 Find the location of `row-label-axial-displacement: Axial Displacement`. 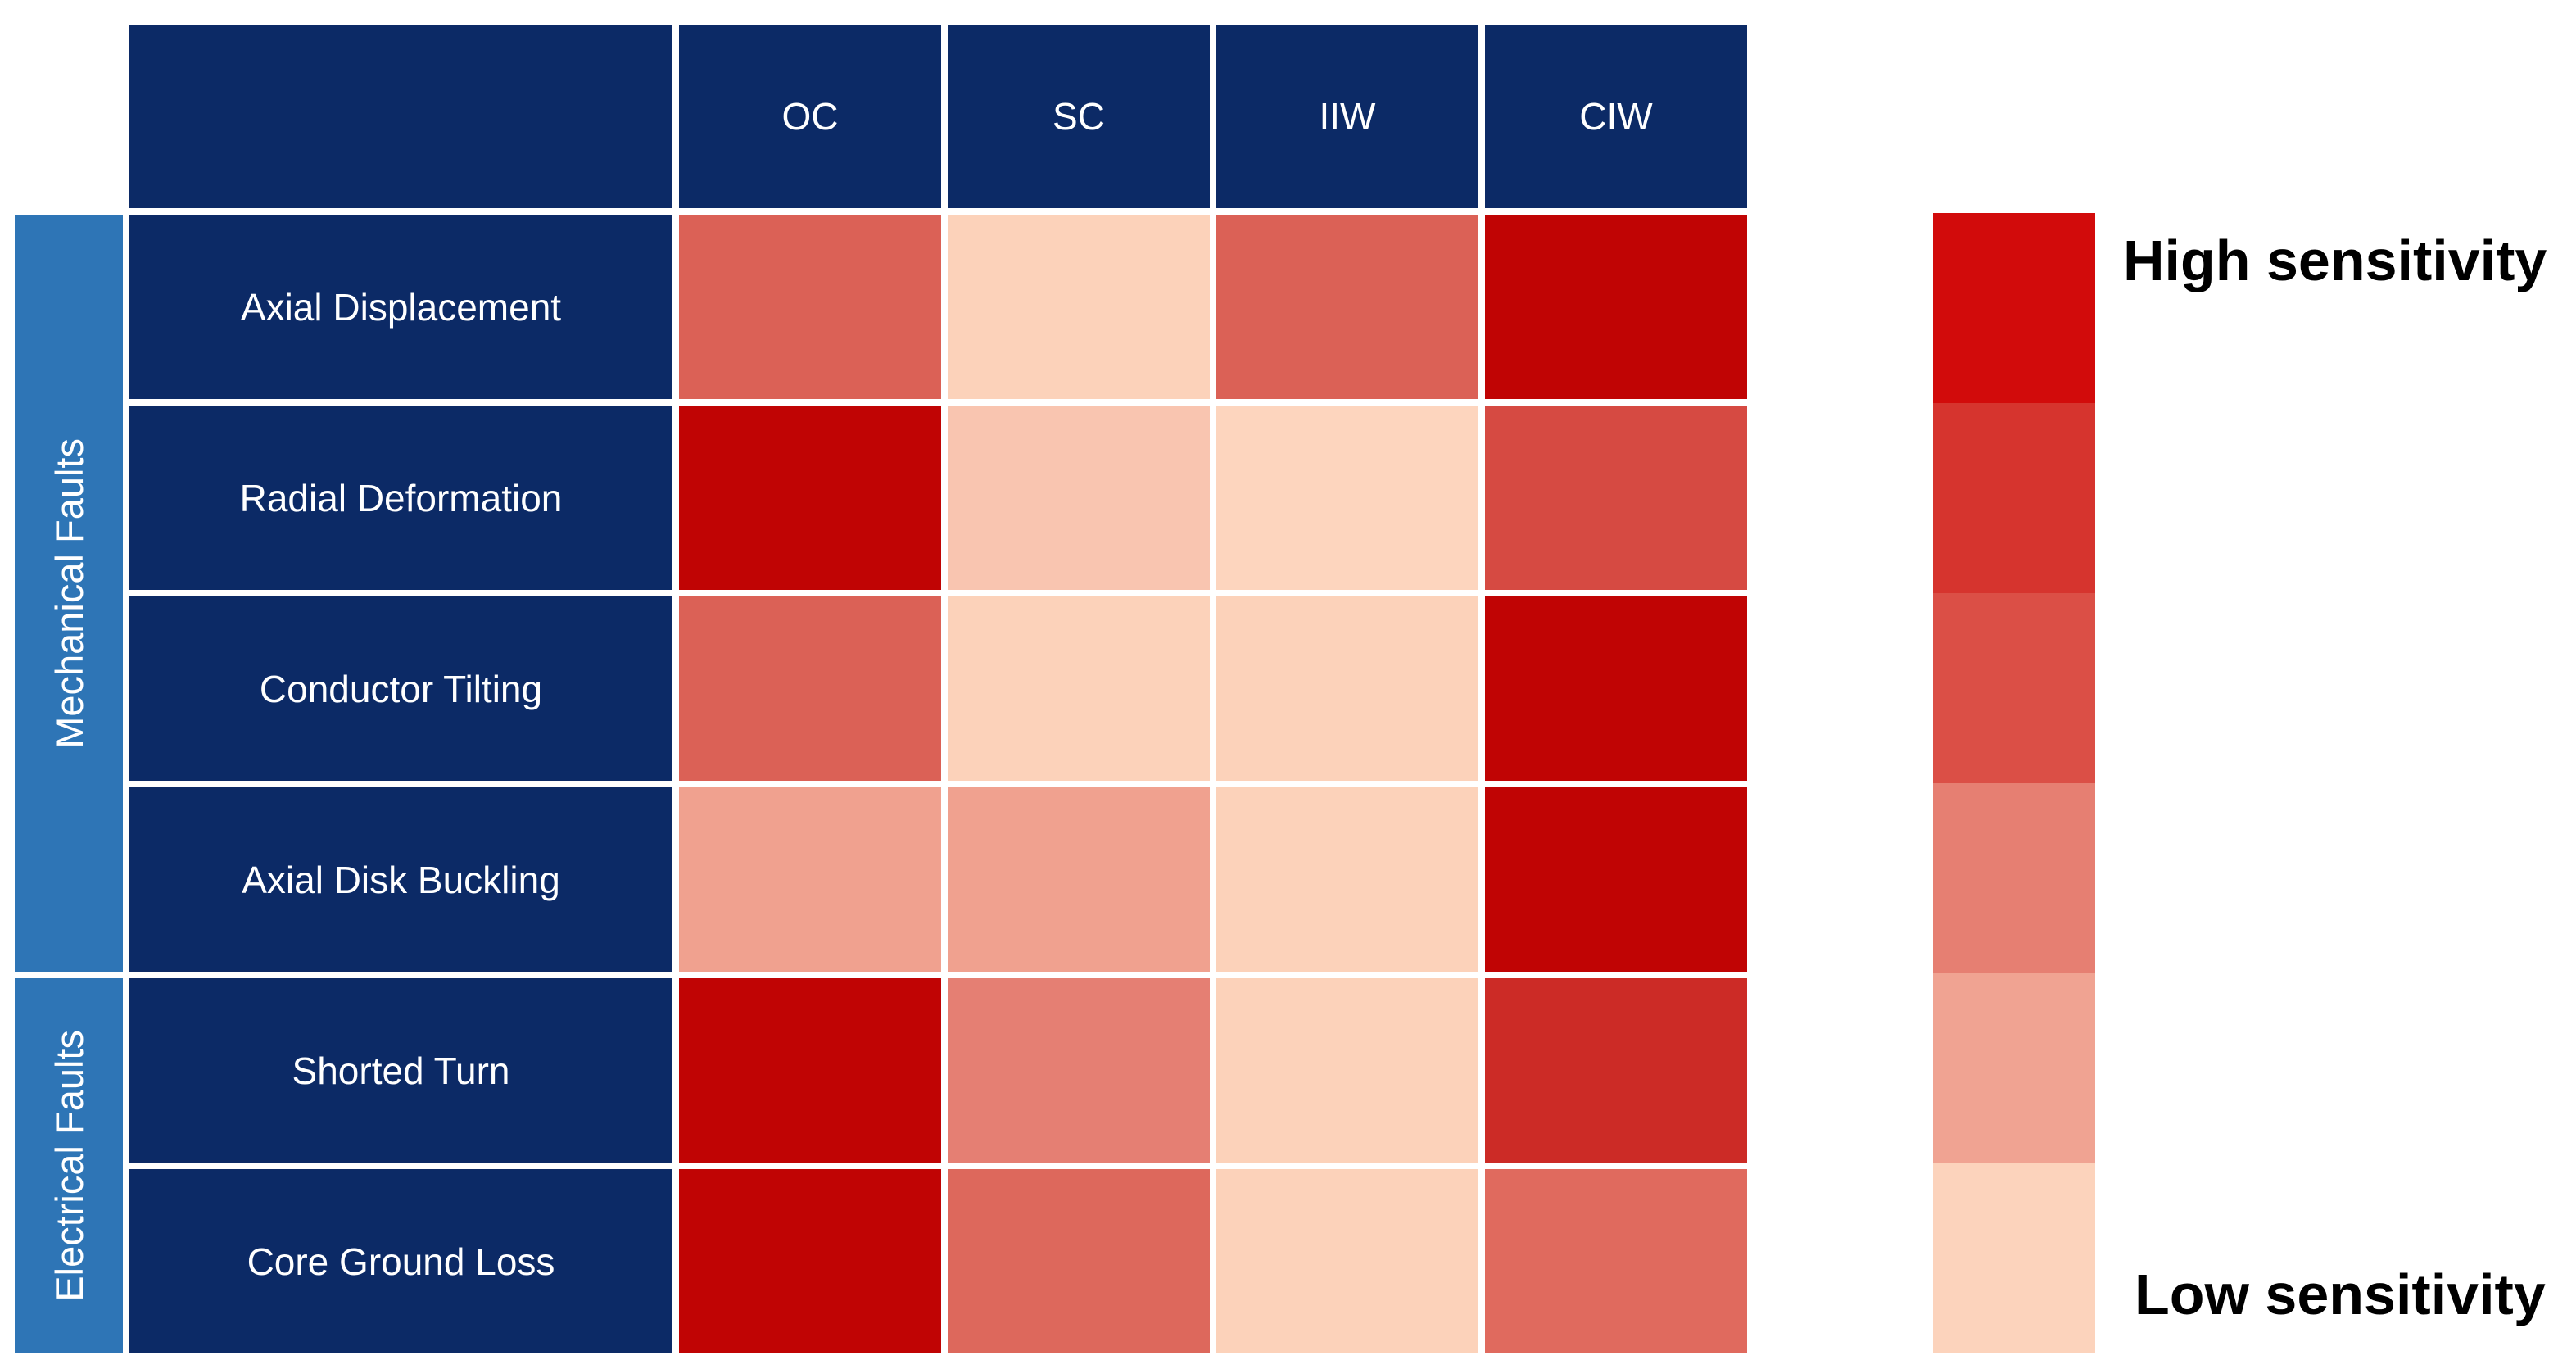

row-label-axial-displacement: Axial Displacement is located at coordinates (400, 307).